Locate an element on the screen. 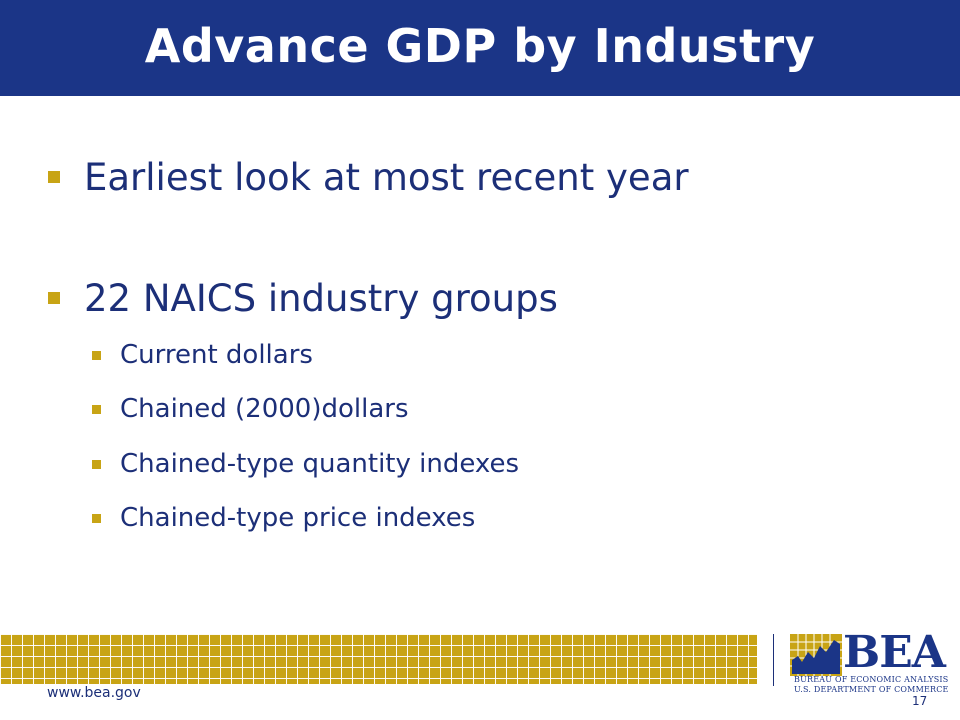 The image size is (960, 720). slide-title: Advance GDP by Industry is located at coordinates (480, 46).